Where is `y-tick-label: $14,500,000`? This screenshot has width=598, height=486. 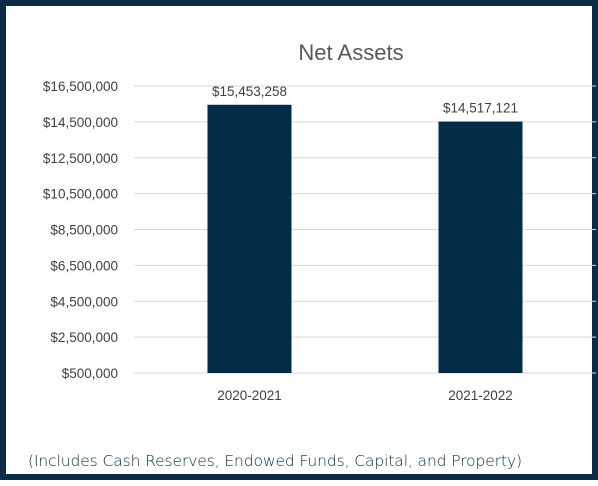 y-tick-label: $14,500,000 is located at coordinates (80, 122).